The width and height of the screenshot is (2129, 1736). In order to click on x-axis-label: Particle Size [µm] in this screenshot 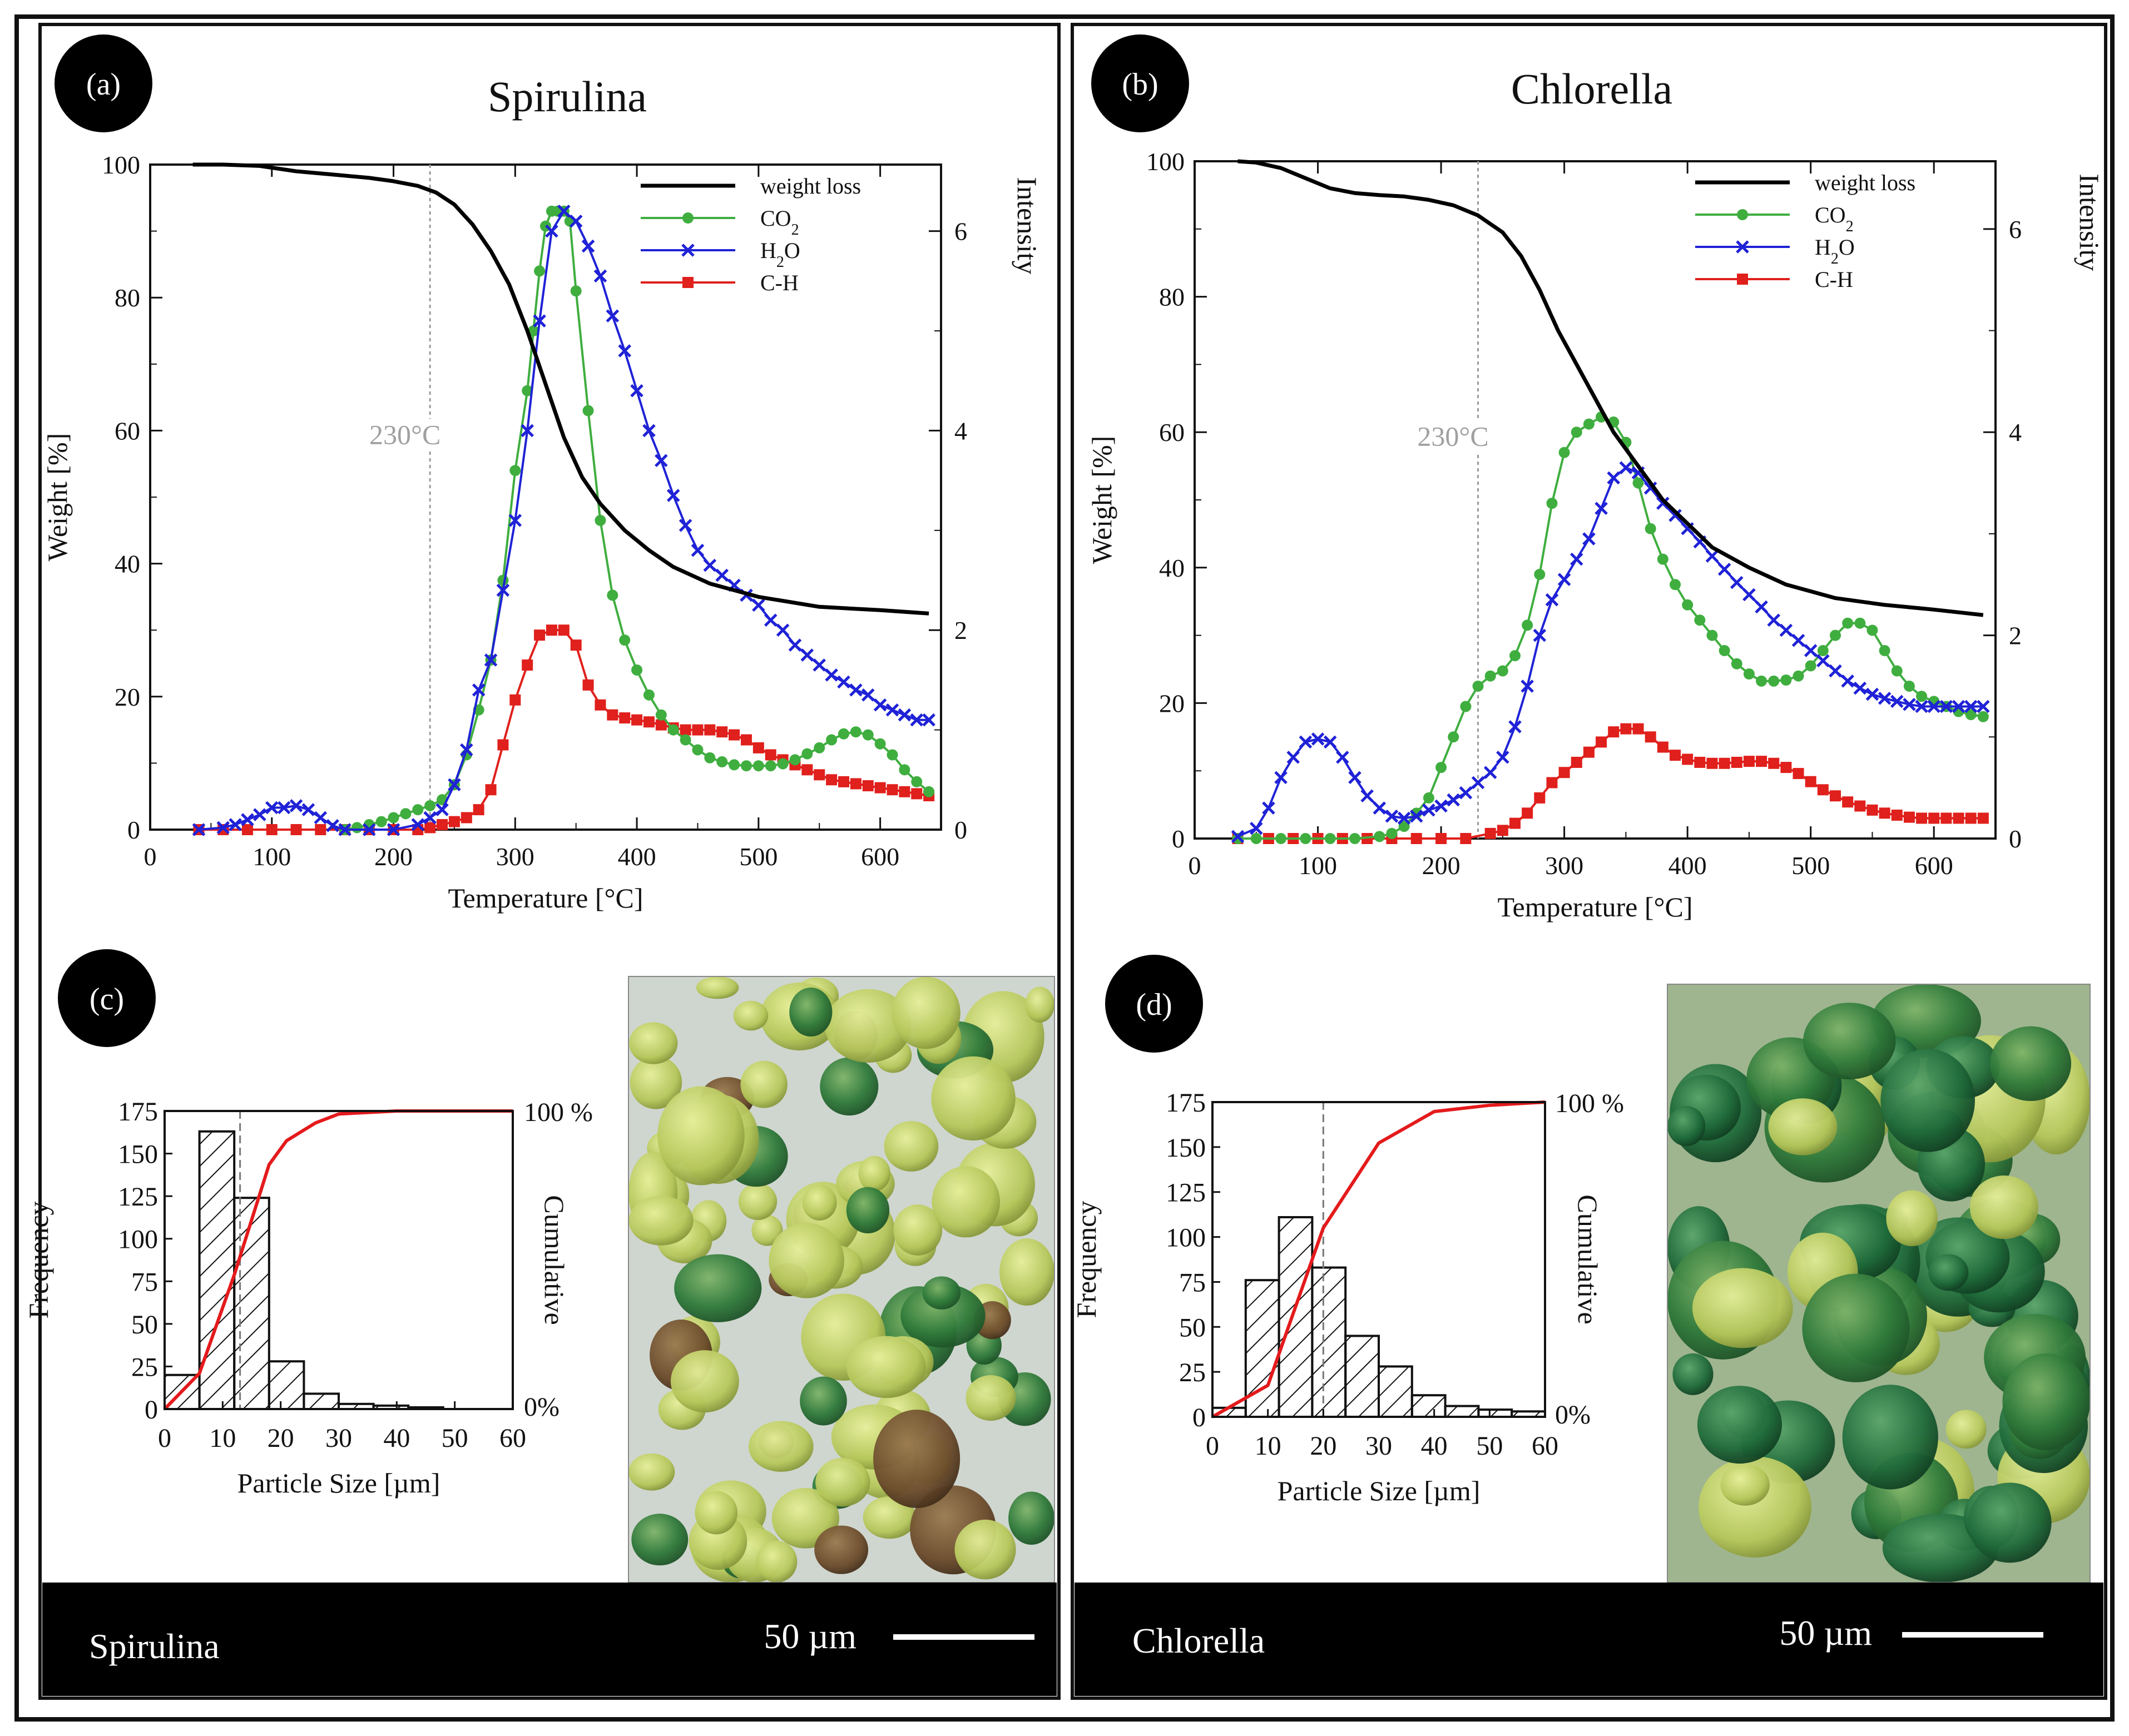, I will do `click(338, 1483)`.